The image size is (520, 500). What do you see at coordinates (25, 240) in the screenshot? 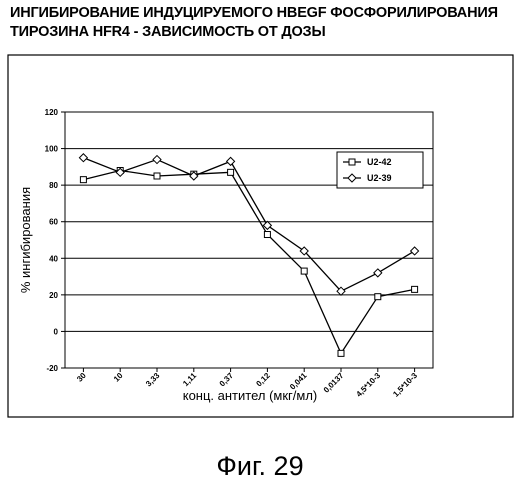
I see `y-axis-label: % ингибирования` at bounding box center [25, 240].